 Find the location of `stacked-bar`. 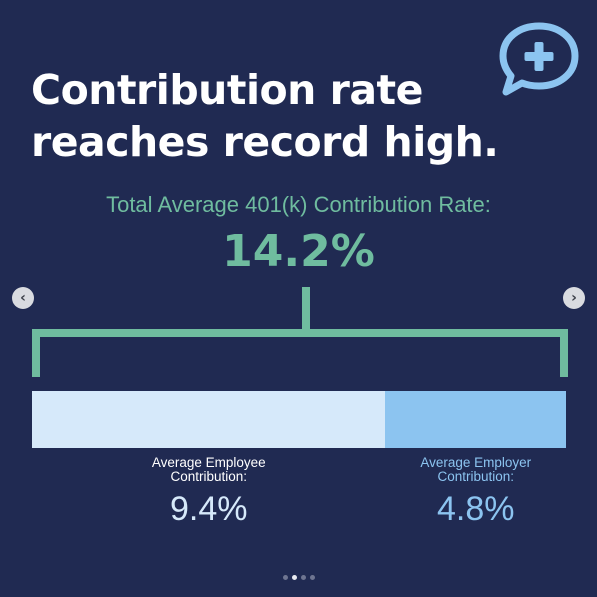

stacked-bar is located at coordinates (299, 419).